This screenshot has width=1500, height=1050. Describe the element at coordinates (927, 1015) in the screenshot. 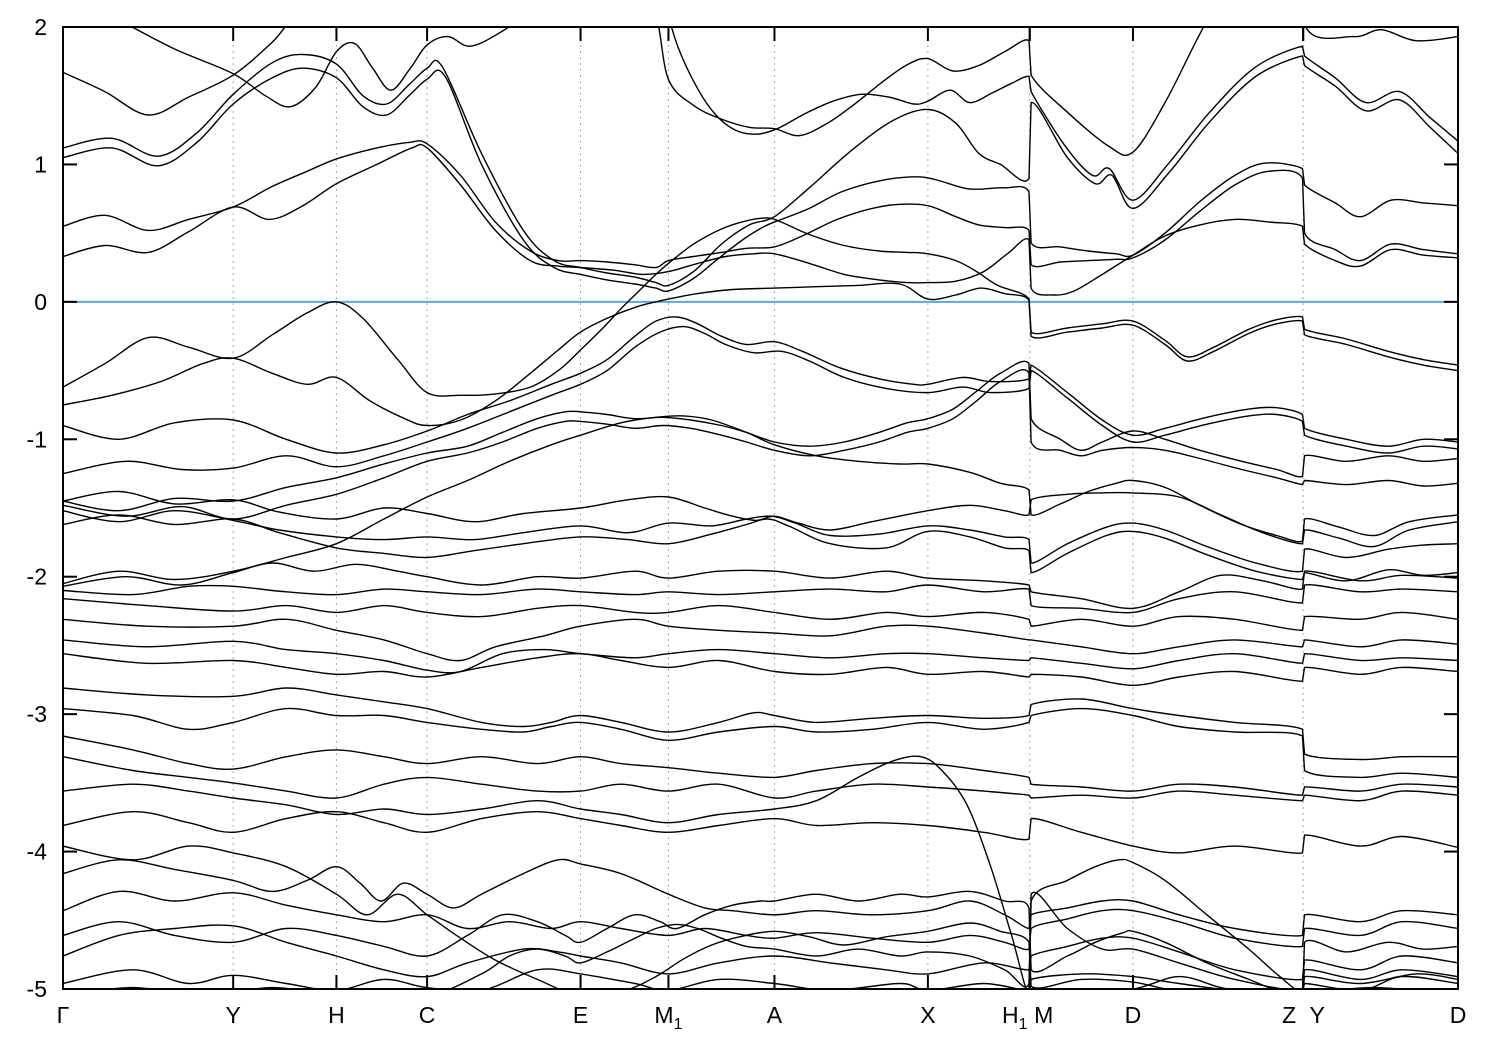

I see `kpoint-label: X` at that location.